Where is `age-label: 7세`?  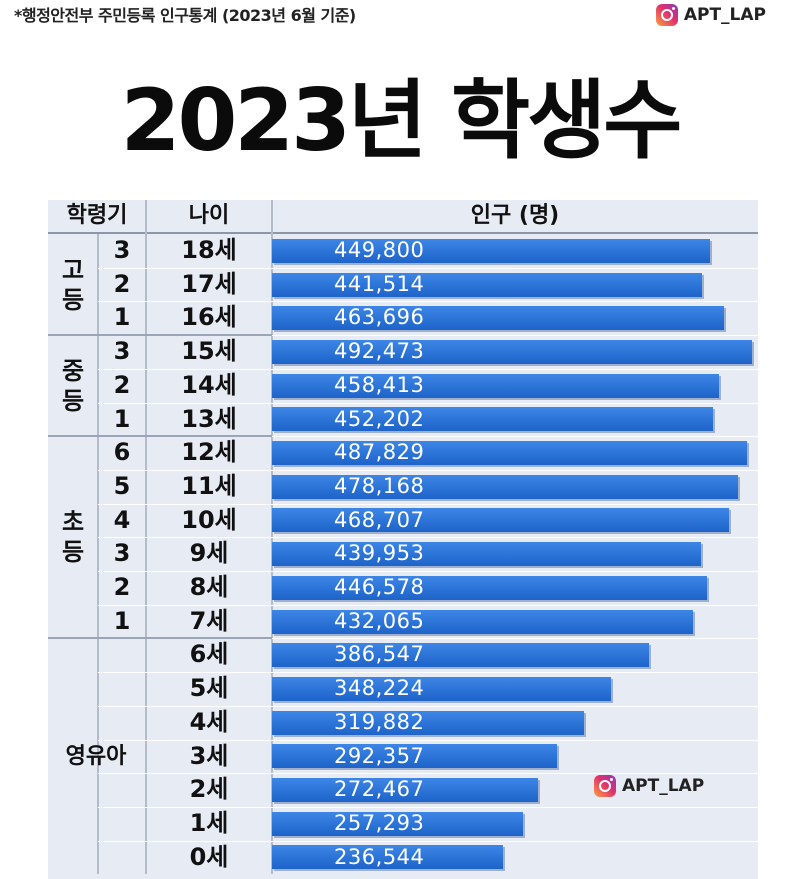 age-label: 7세 is located at coordinates (209, 620).